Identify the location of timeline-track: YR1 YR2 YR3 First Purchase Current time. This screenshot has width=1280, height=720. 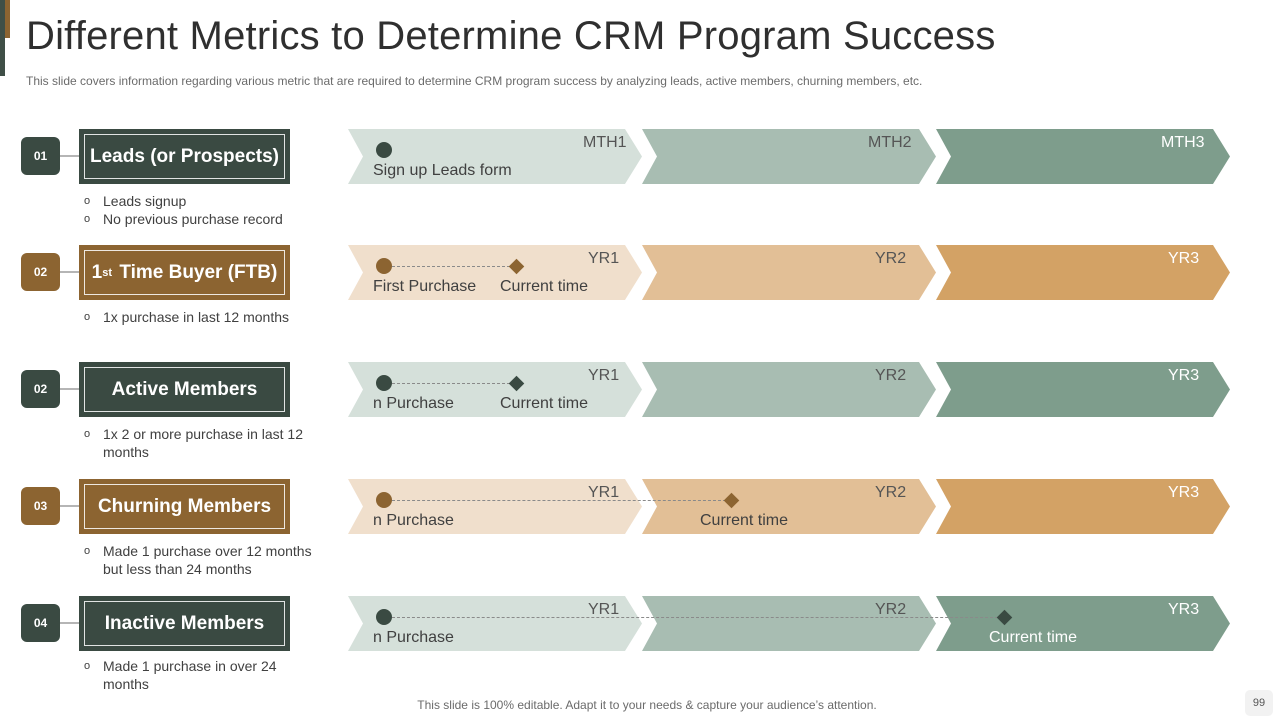
(789, 272).